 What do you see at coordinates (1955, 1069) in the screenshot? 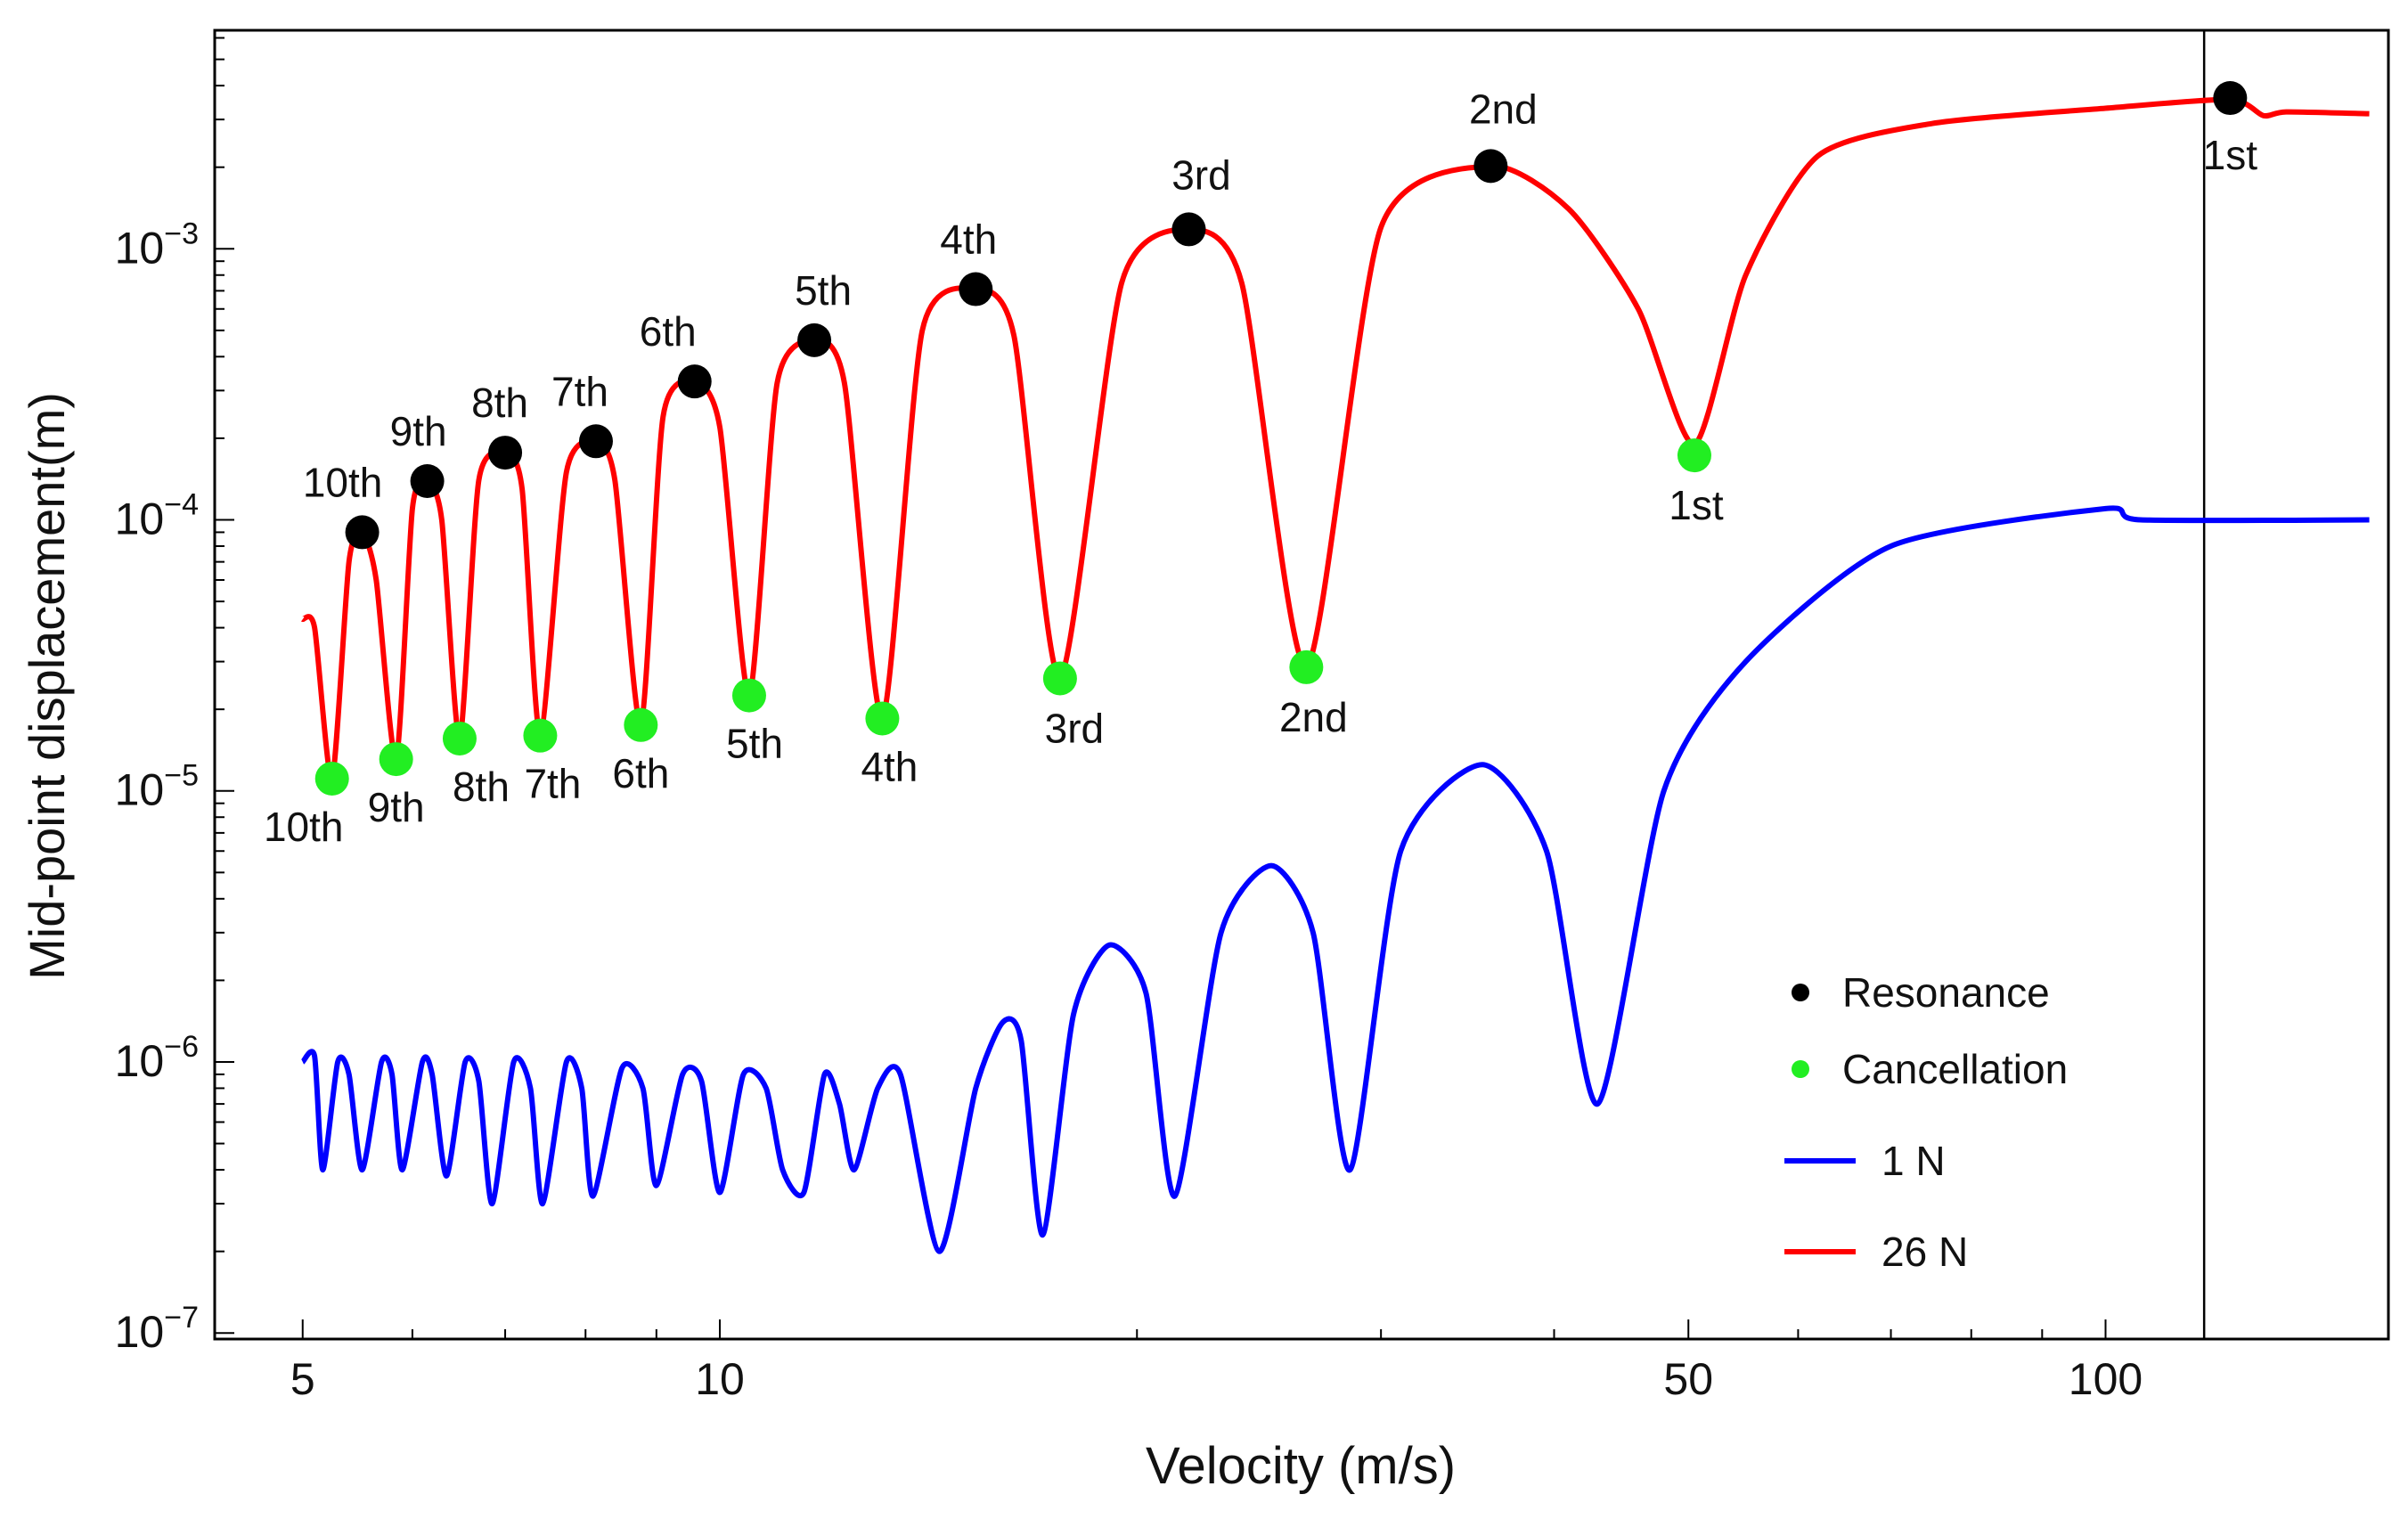
I see `legend-label: Cancellation` at bounding box center [1955, 1069].